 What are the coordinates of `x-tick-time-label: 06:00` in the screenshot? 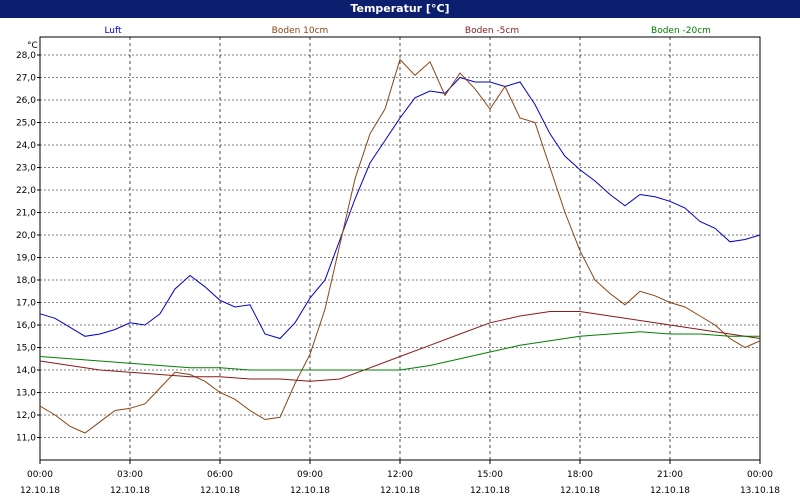 It's located at (220, 475).